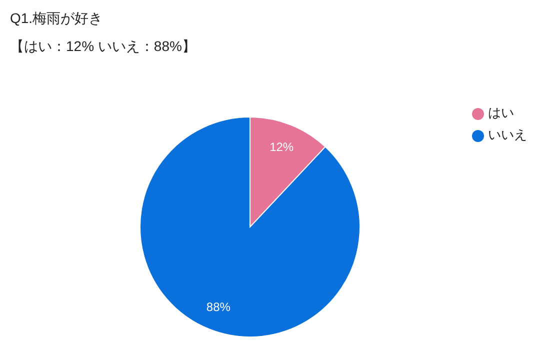 The height and width of the screenshot is (345, 547). I want to click on data-label: 12%, so click(282, 147).